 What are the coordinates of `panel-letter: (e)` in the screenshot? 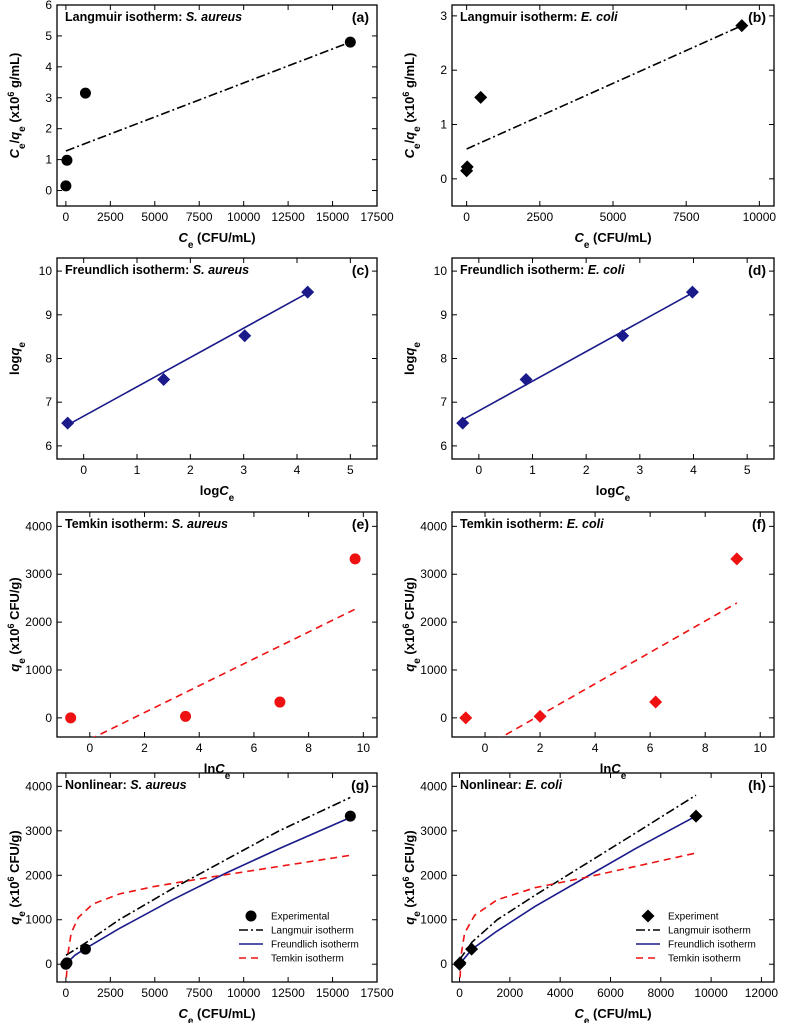 It's located at (360, 524).